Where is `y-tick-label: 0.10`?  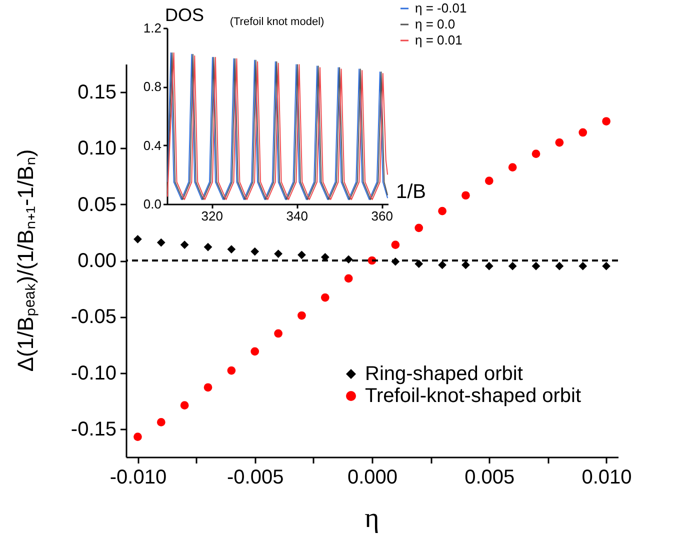 y-tick-label: 0.10 is located at coordinates (97, 149).